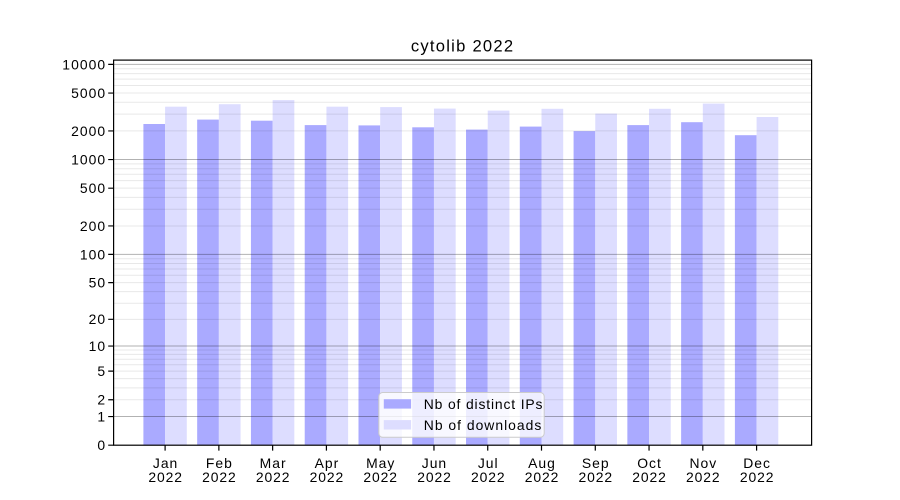  What do you see at coordinates (542, 463) in the screenshot?
I see `svg-text: Aug` at bounding box center [542, 463].